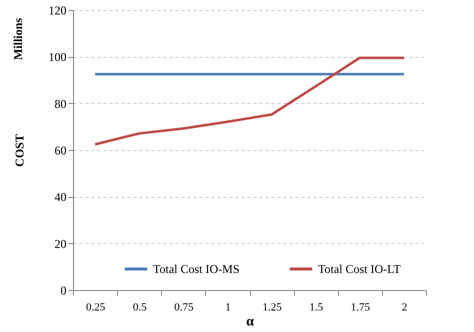 The height and width of the screenshot is (332, 474). I want to click on y-tick-label: 120, so click(57, 11).